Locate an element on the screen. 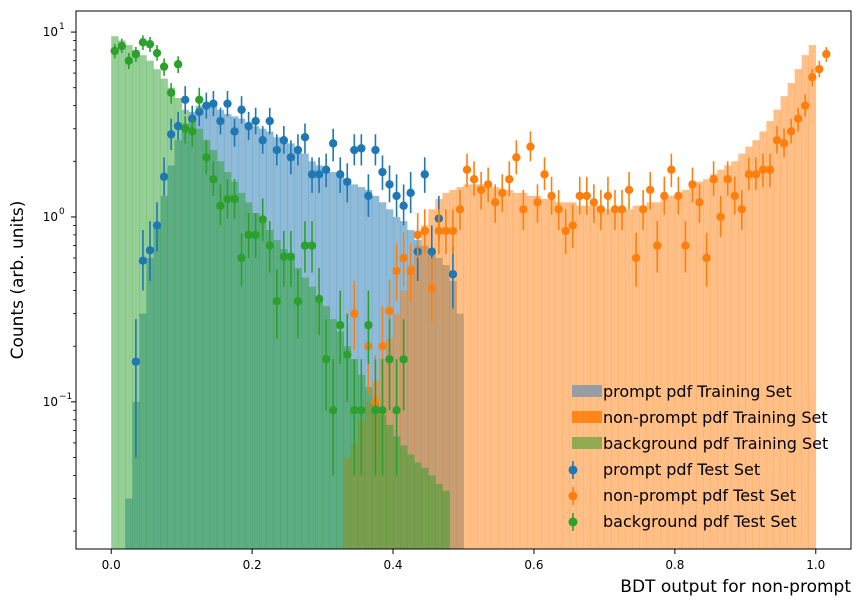  x-axis-label: BDT output for non-prompt is located at coordinates (735, 587).